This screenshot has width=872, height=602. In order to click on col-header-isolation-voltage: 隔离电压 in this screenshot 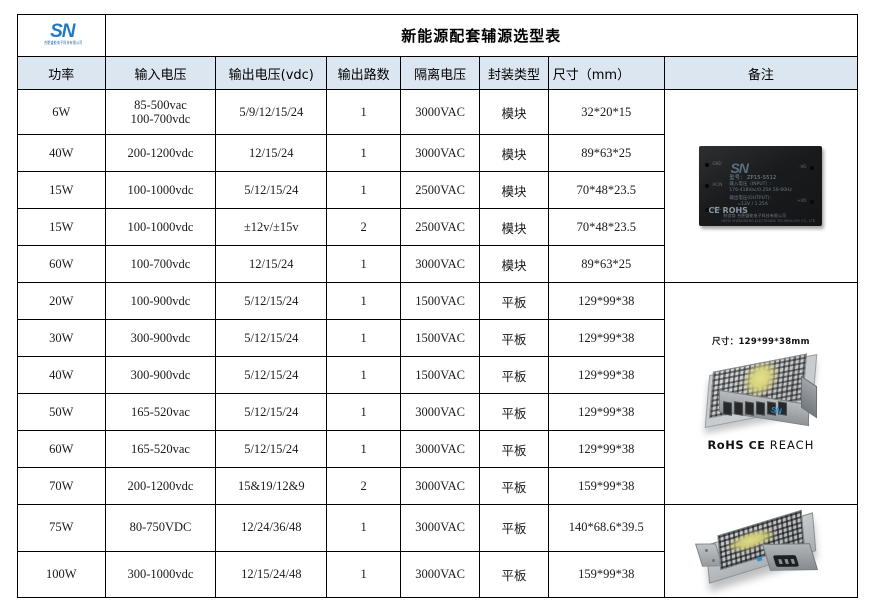, I will do `click(440, 73)`.